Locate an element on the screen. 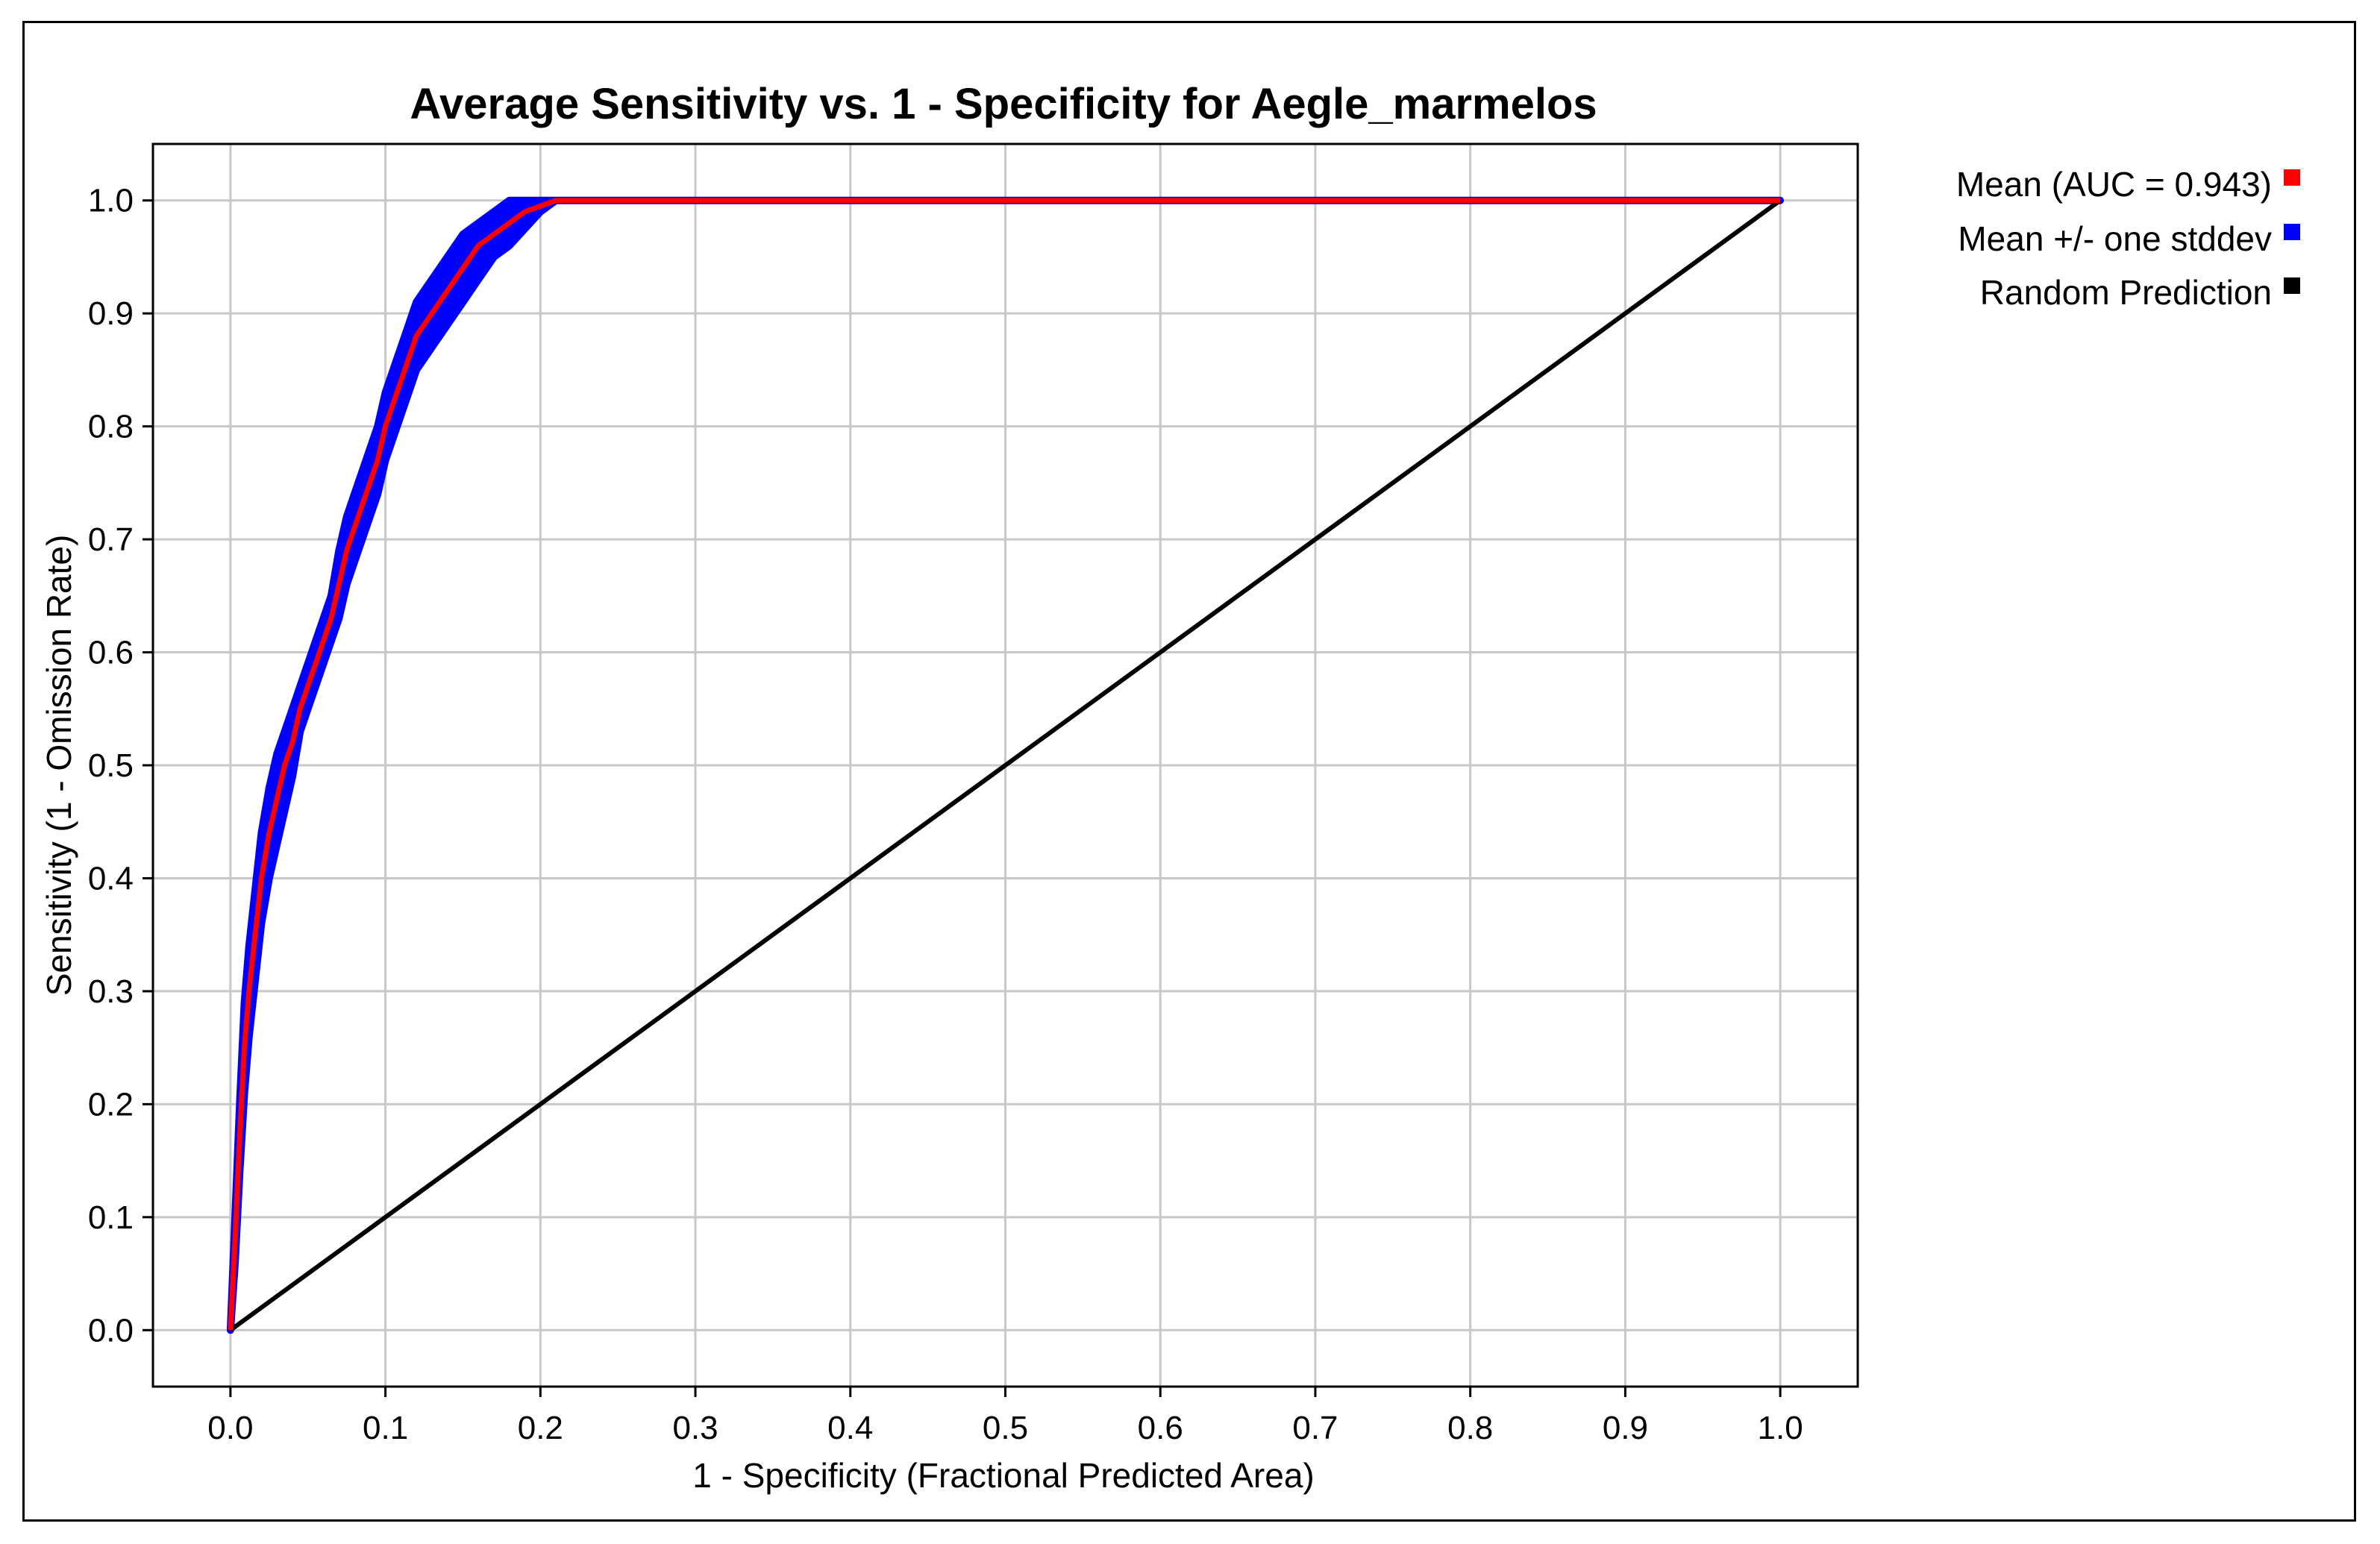  y-tick-label: 0.3 is located at coordinates (111, 992).